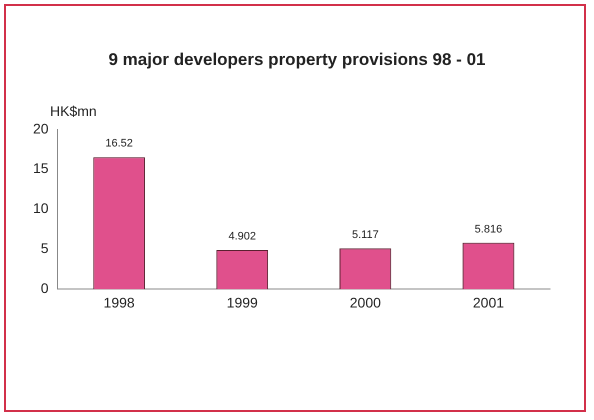 Image resolution: width=594 pixels, height=420 pixels. Describe the element at coordinates (40, 168) in the screenshot. I see `y-tick-label: 15` at that location.